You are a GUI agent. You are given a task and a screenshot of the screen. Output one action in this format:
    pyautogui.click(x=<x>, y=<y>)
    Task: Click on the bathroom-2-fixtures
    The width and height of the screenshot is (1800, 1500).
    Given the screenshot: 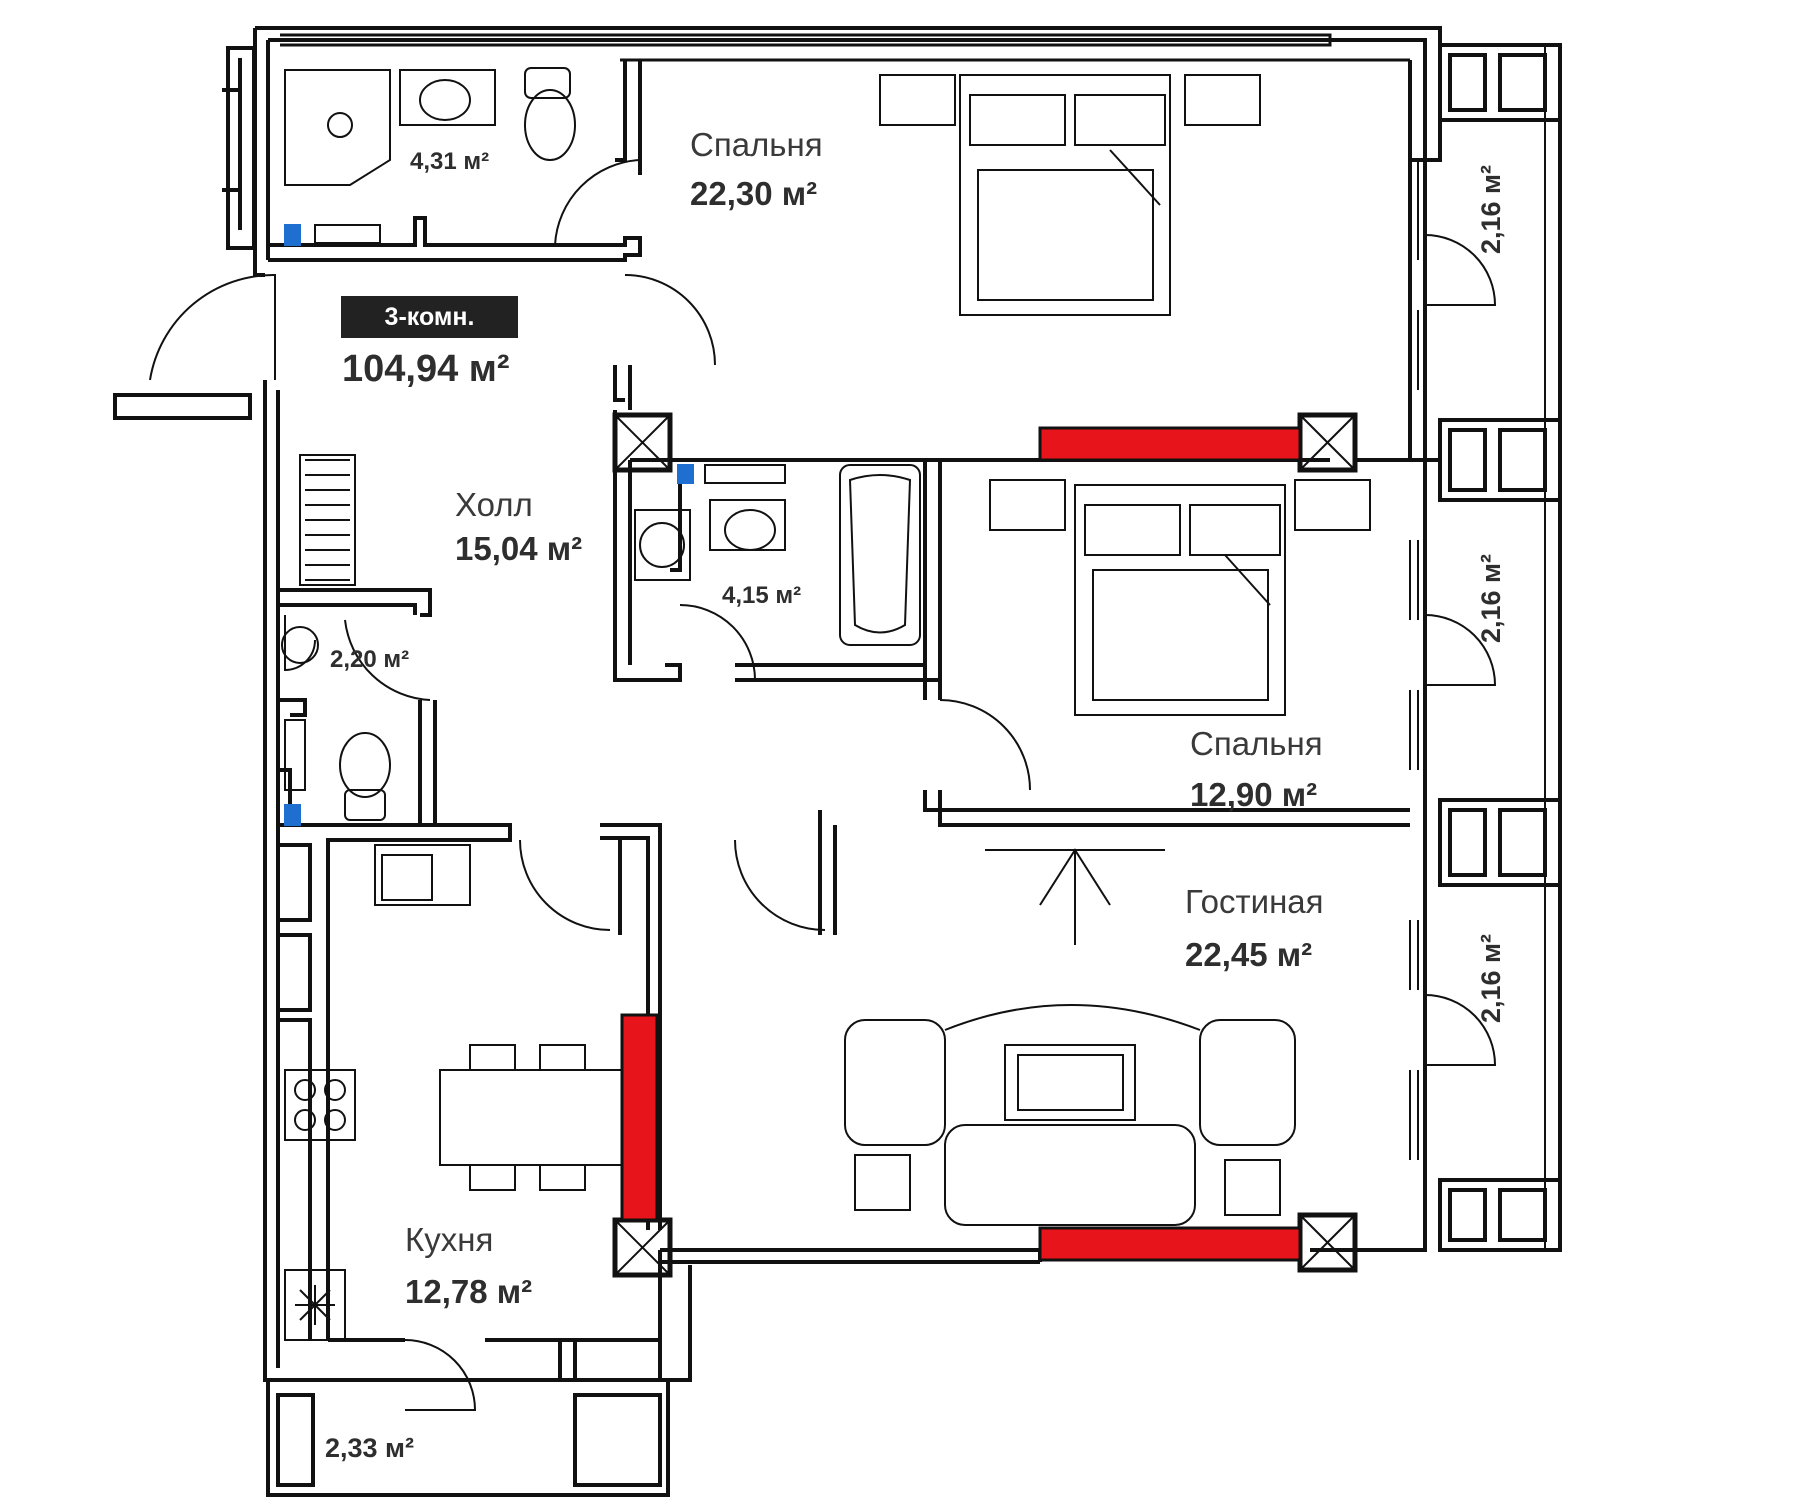 What is the action you would take?
    pyautogui.click(x=777, y=555)
    